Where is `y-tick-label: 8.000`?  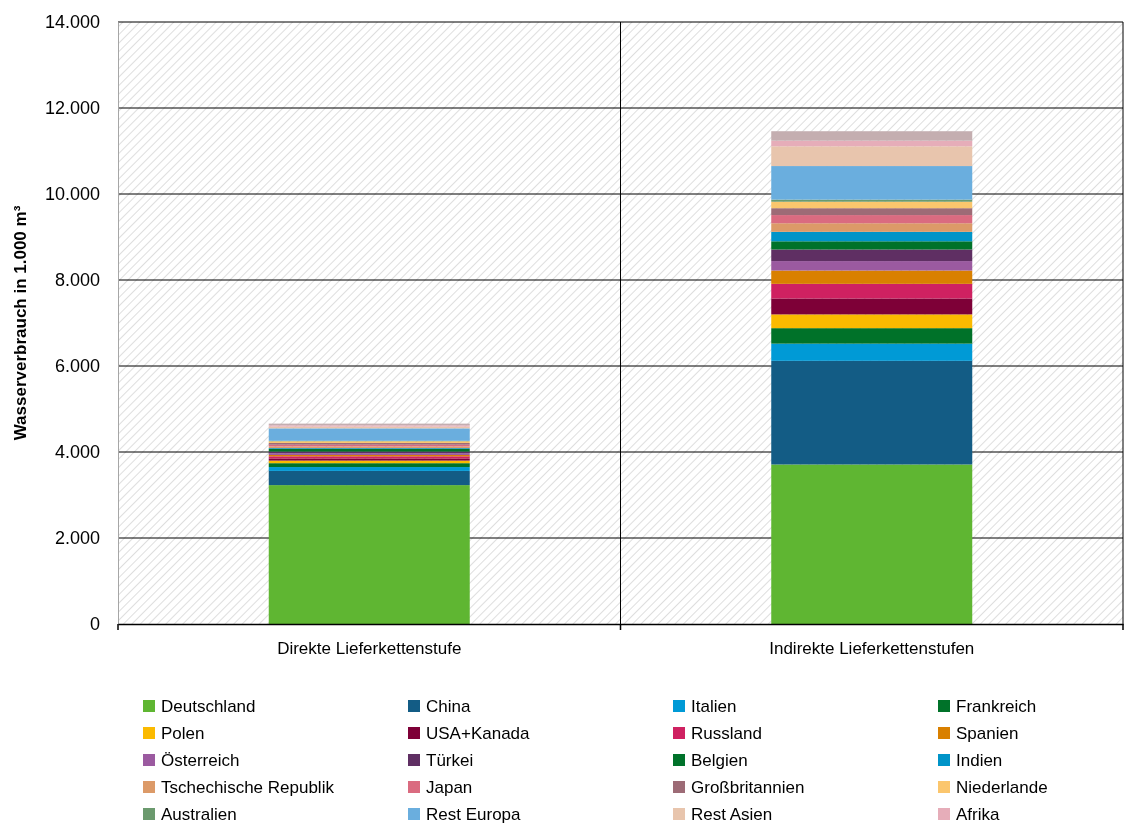 y-tick-label: 8.000 is located at coordinates (77, 280).